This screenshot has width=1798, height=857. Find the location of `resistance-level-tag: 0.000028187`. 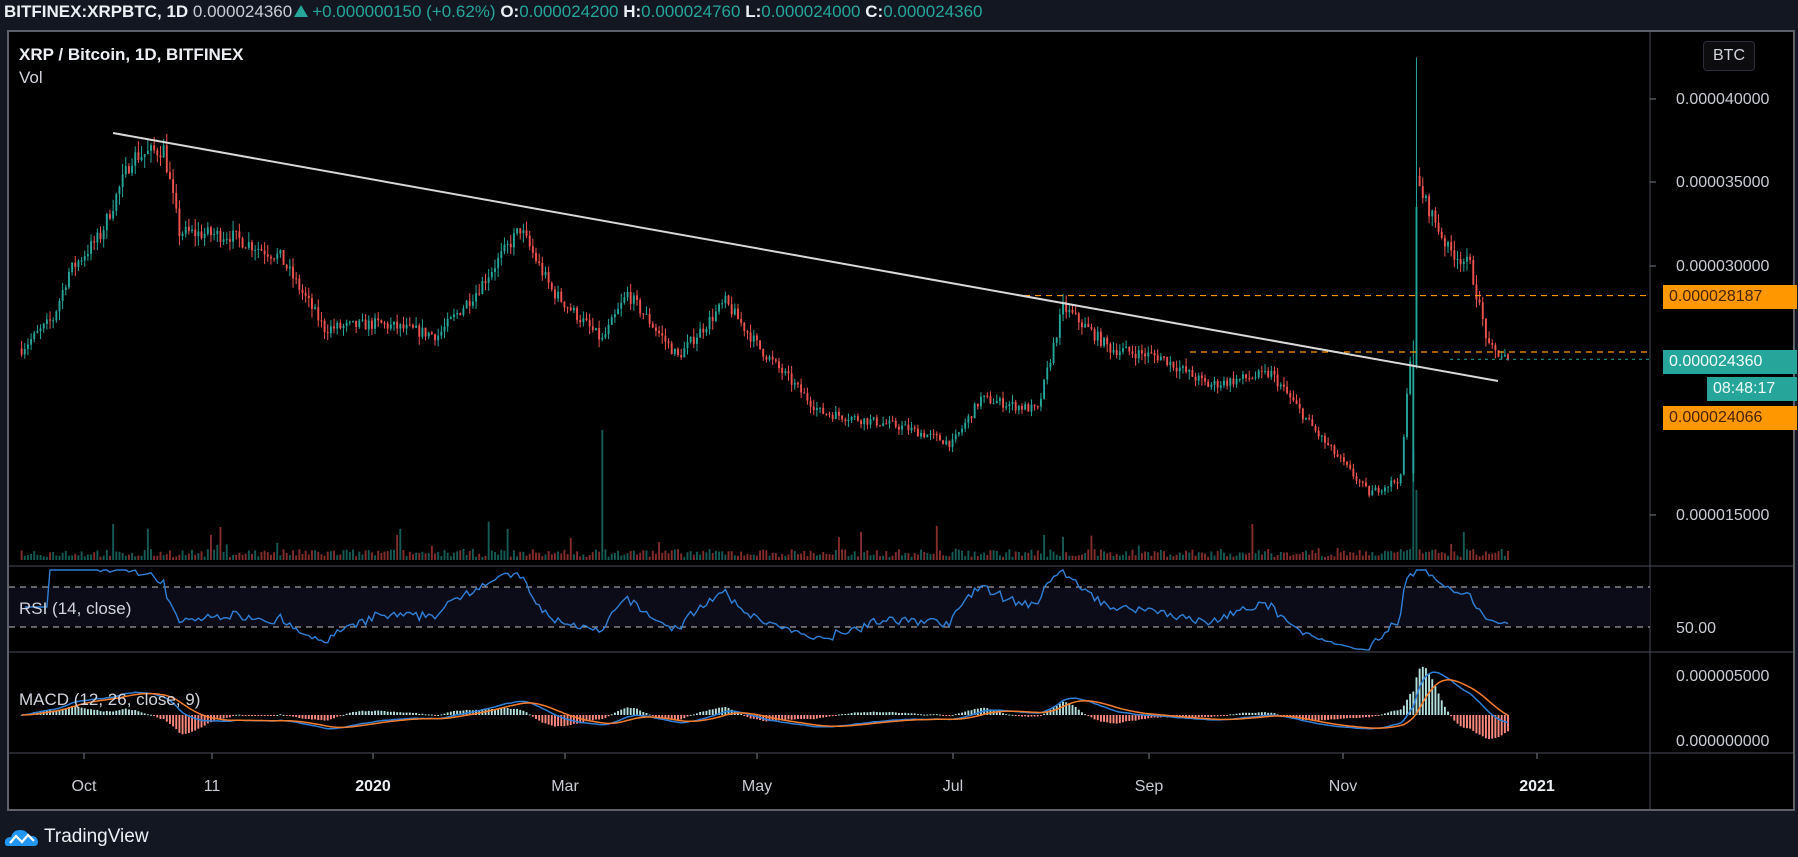

resistance-level-tag: 0.000028187 is located at coordinates (1730, 297).